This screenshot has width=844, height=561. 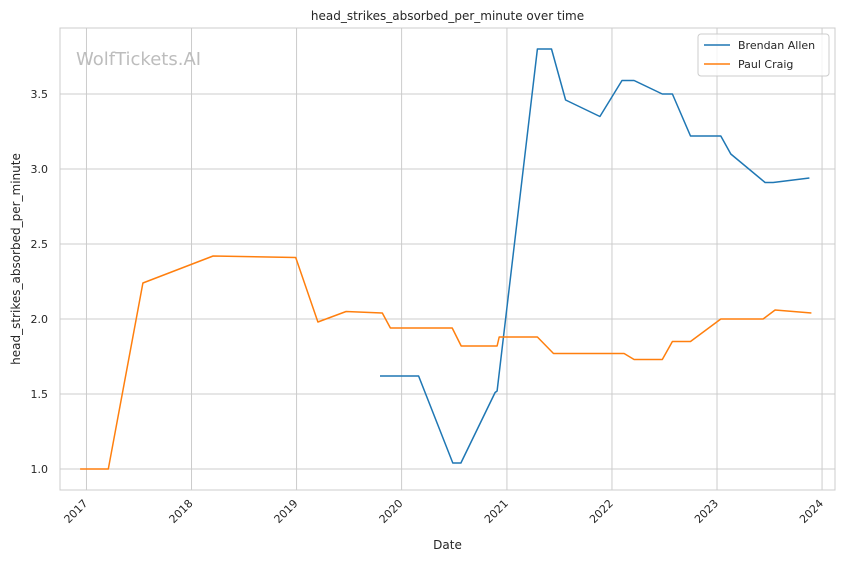 I want to click on legend-box, so click(x=763, y=55).